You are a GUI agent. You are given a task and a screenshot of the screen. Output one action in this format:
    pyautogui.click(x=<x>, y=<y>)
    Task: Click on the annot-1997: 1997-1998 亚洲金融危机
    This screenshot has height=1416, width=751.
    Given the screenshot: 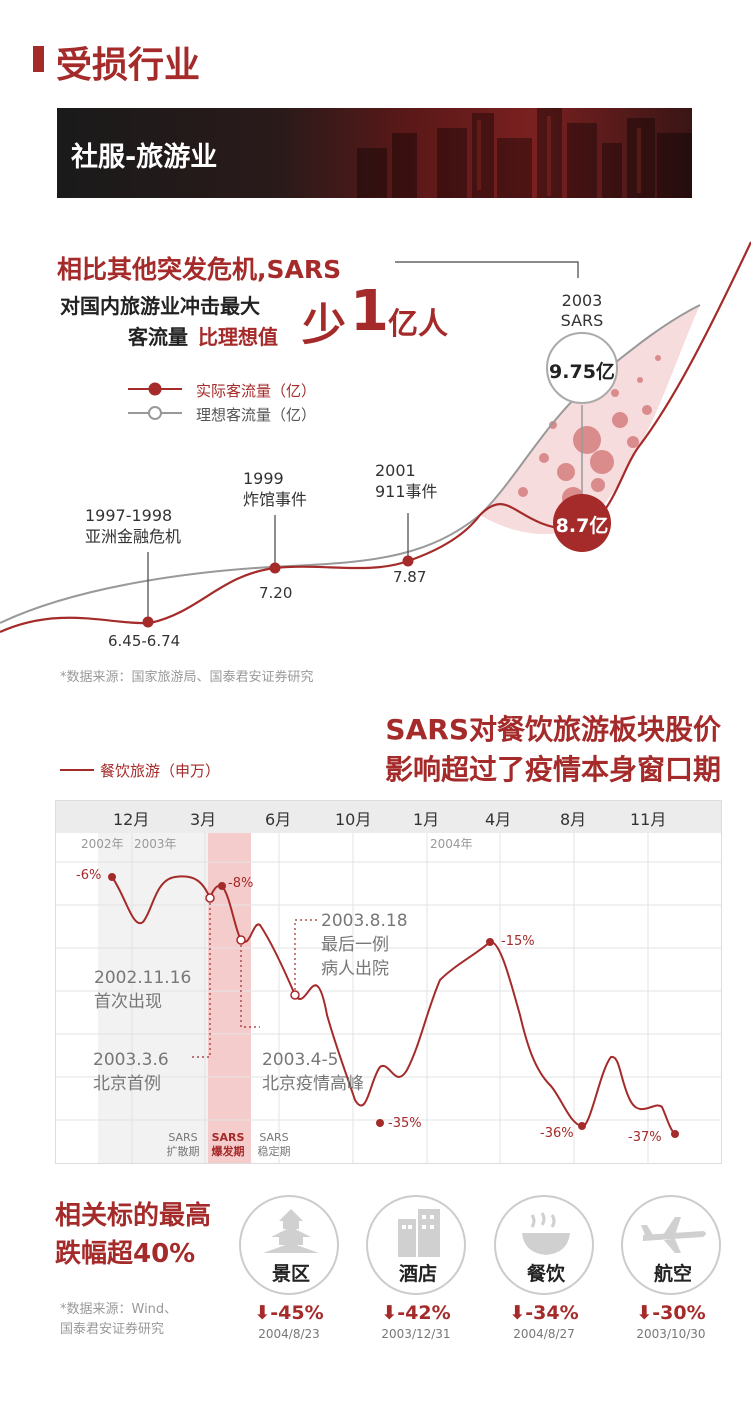 What is the action you would take?
    pyautogui.click(x=133, y=526)
    